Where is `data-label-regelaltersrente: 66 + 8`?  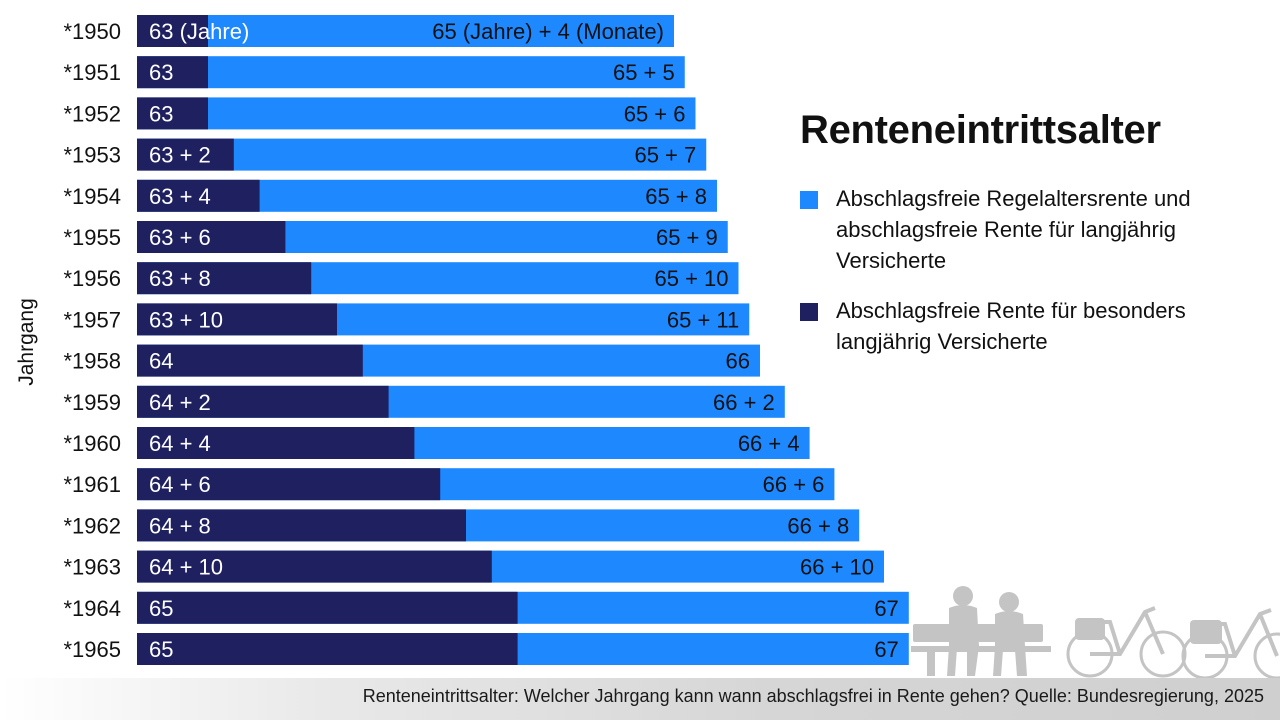 data-label-regelaltersrente: 66 + 8 is located at coordinates (818, 525).